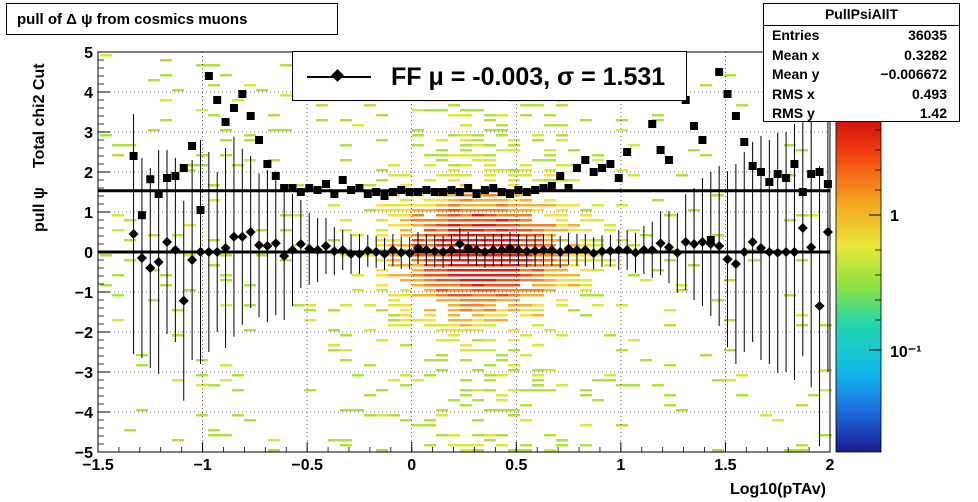  I want to click on stats-value: −0.006672, so click(913, 74).